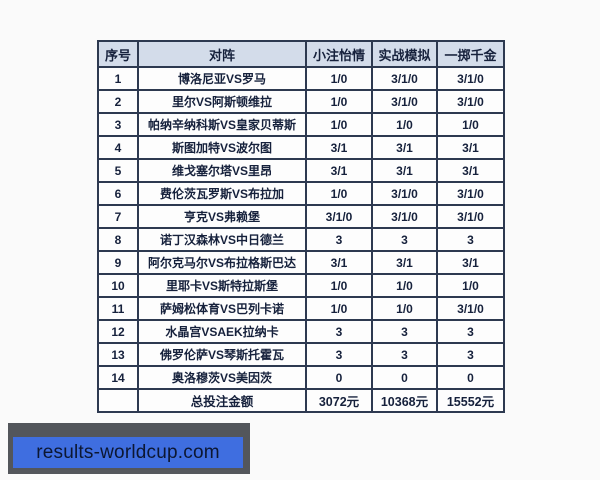 The width and height of the screenshot is (600, 480). I want to click on table-row: 5 维戈塞尔塔VS里昂 3/1 3/1 3/1, so click(301, 170).